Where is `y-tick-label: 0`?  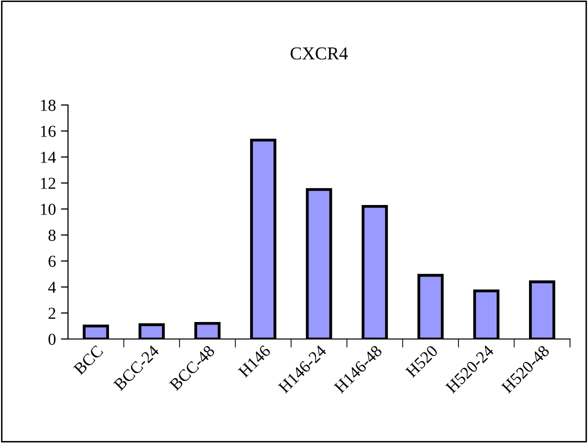 y-tick-label: 0 is located at coordinates (52, 339).